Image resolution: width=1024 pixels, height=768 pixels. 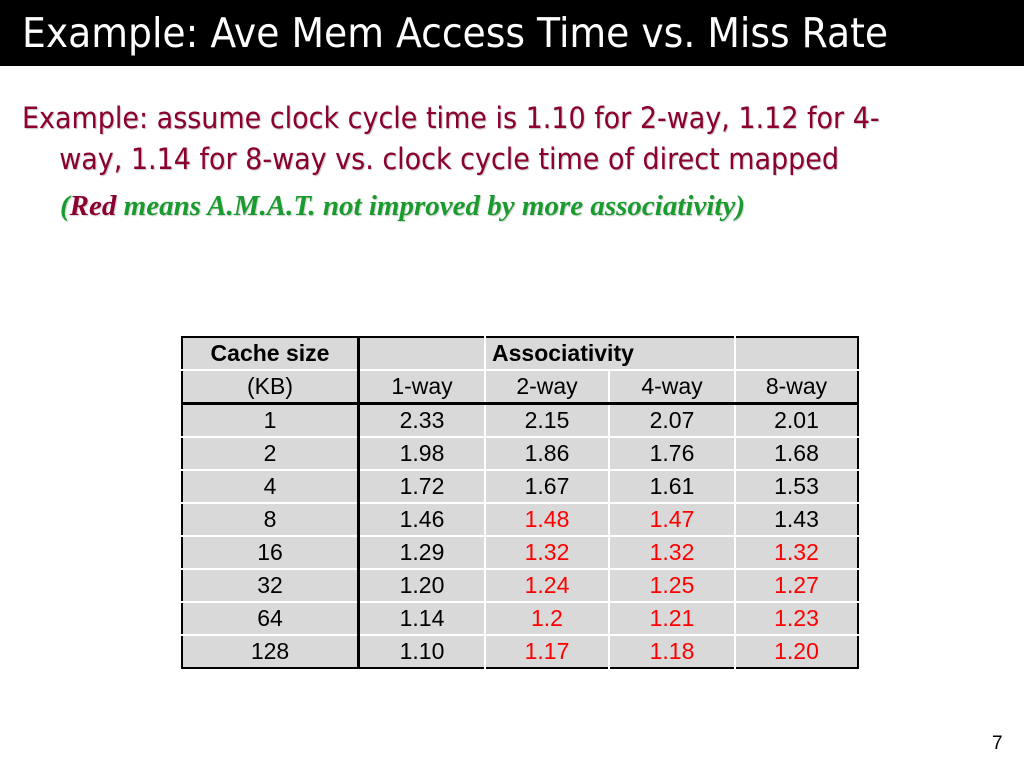 What do you see at coordinates (546, 651) in the screenshot?
I see `amat-value-cell: 1.17` at bounding box center [546, 651].